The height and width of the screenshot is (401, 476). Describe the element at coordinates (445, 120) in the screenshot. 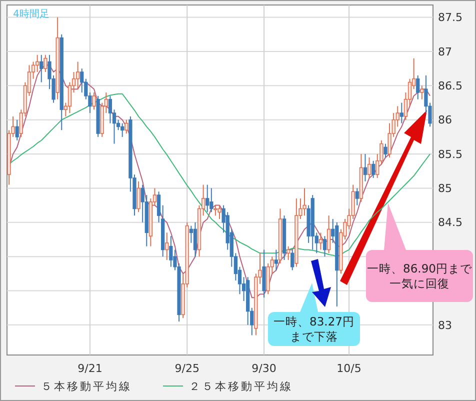

I see `y-tick-label: 86` at that location.